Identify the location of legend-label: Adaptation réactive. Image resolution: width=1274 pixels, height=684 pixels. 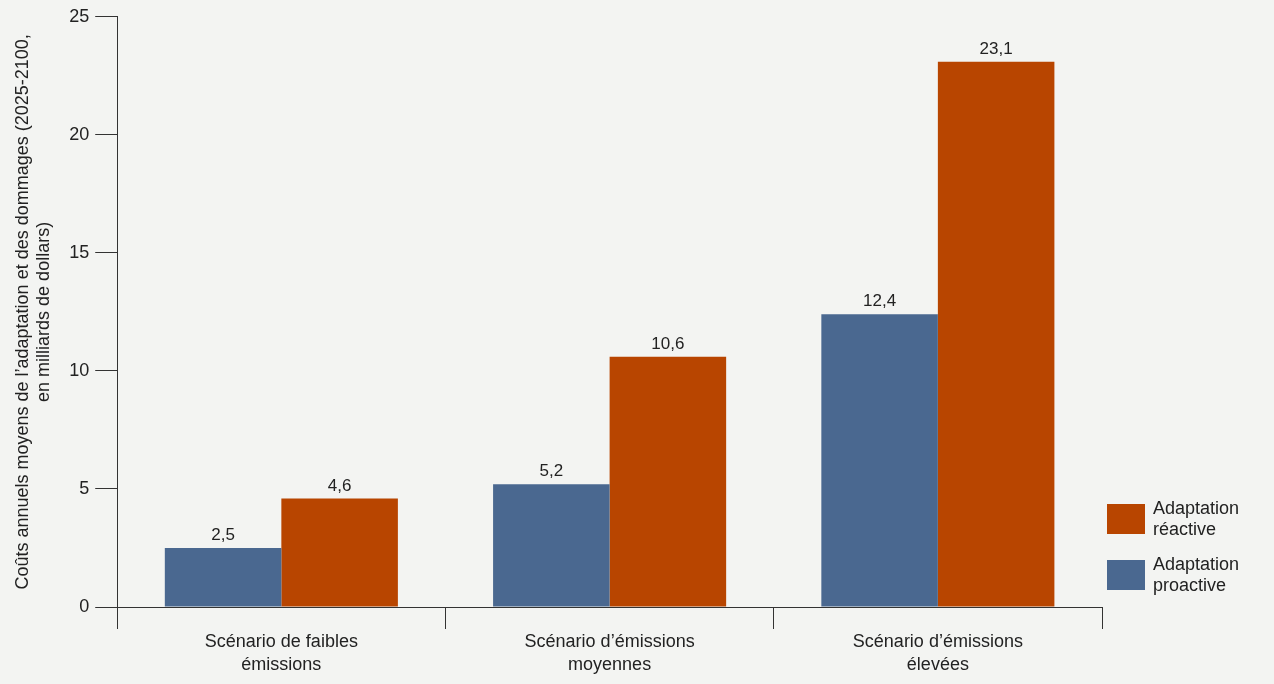
(1197, 519).